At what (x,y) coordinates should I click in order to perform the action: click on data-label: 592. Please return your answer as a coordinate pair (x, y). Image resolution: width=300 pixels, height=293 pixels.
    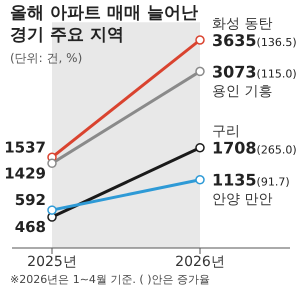
    Looking at the image, I should click on (30, 200).